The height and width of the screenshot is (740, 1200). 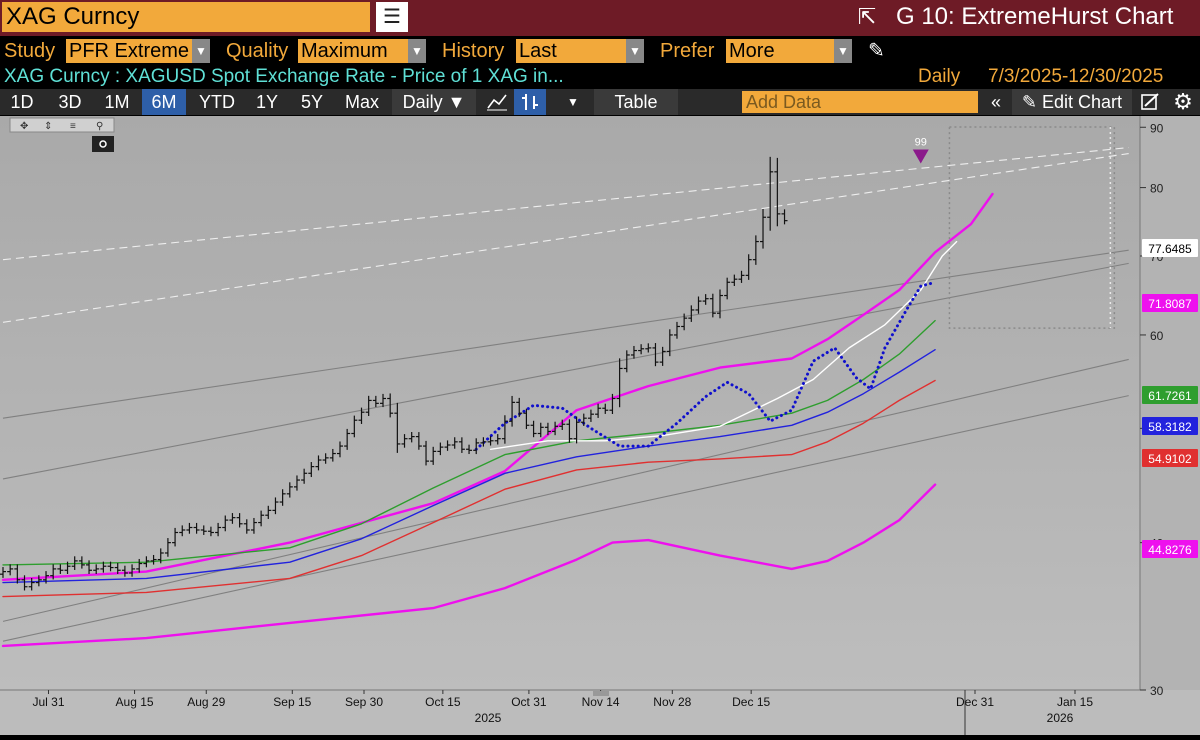 What do you see at coordinates (530, 102) in the screenshot?
I see `ohlc-bar-icon` at bounding box center [530, 102].